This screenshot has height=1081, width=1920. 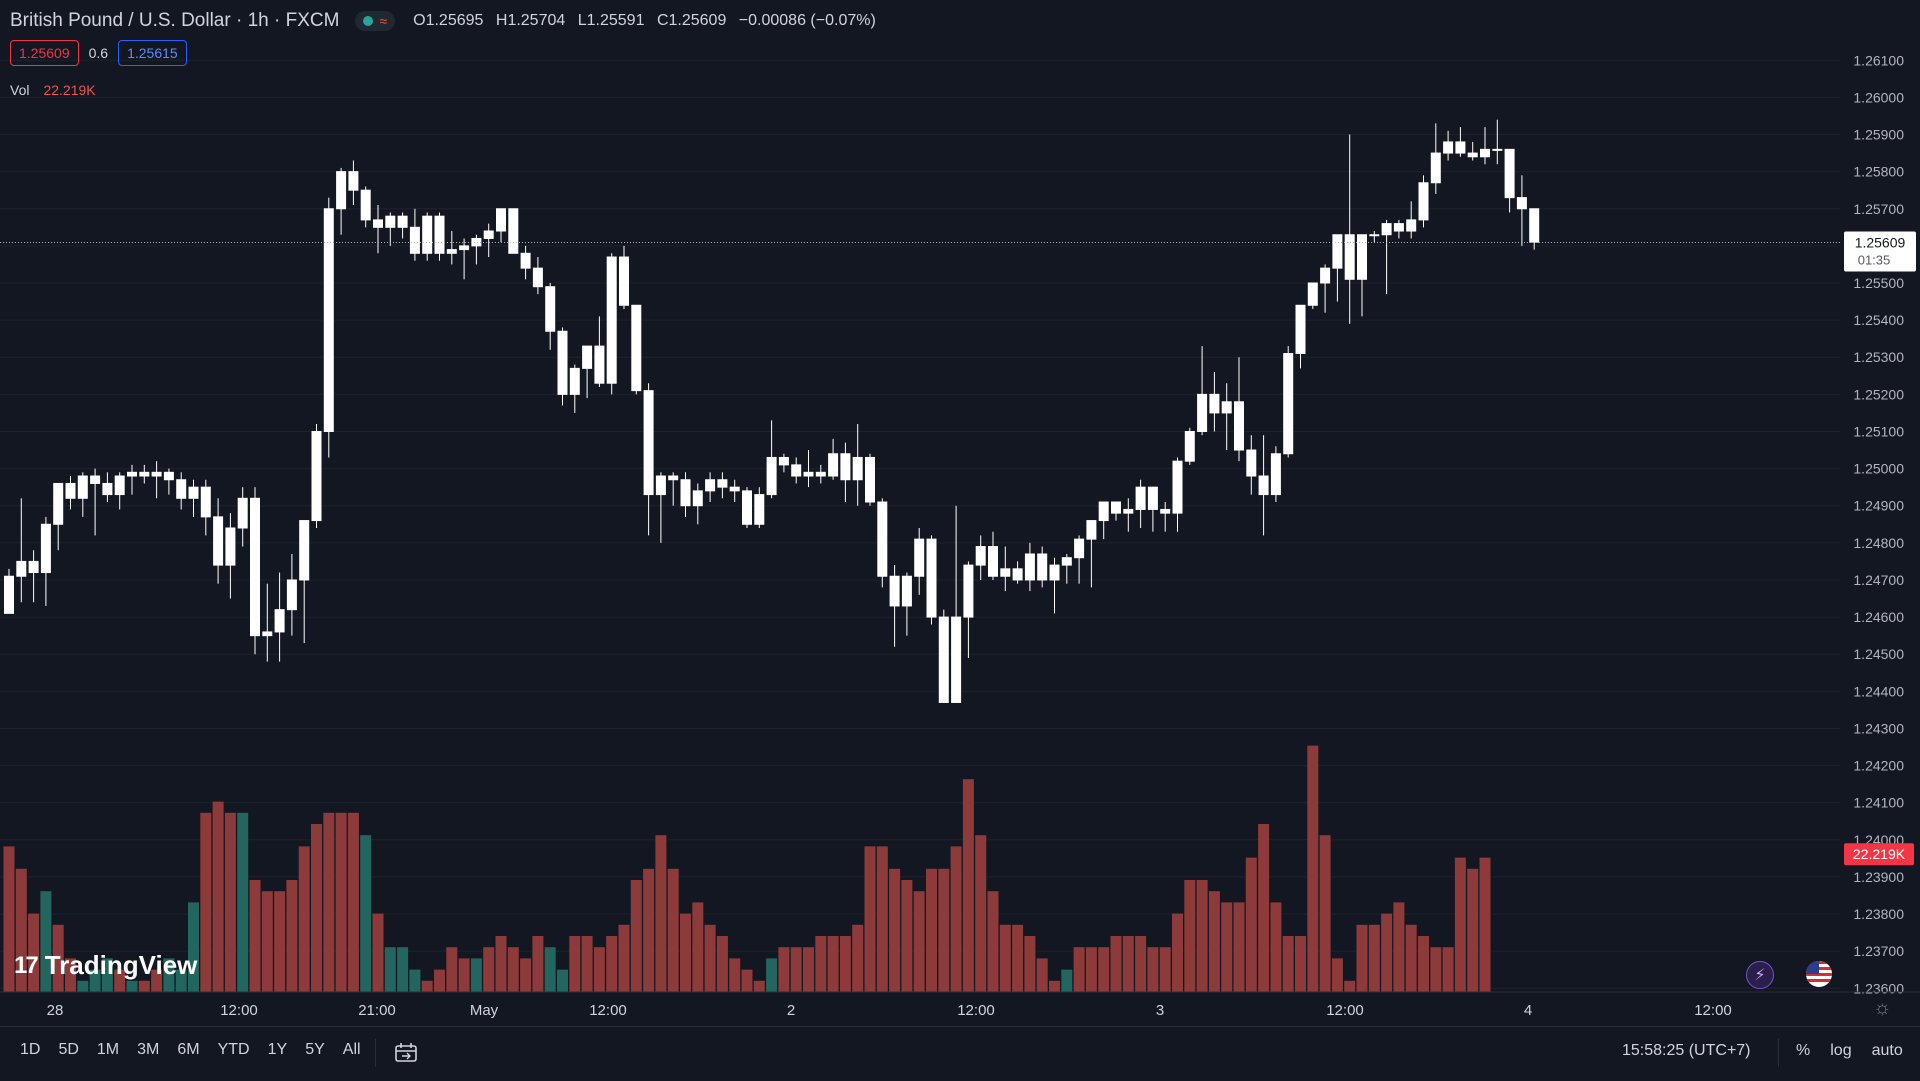 What do you see at coordinates (188, 1049) in the screenshot?
I see `range-6m: 6M` at bounding box center [188, 1049].